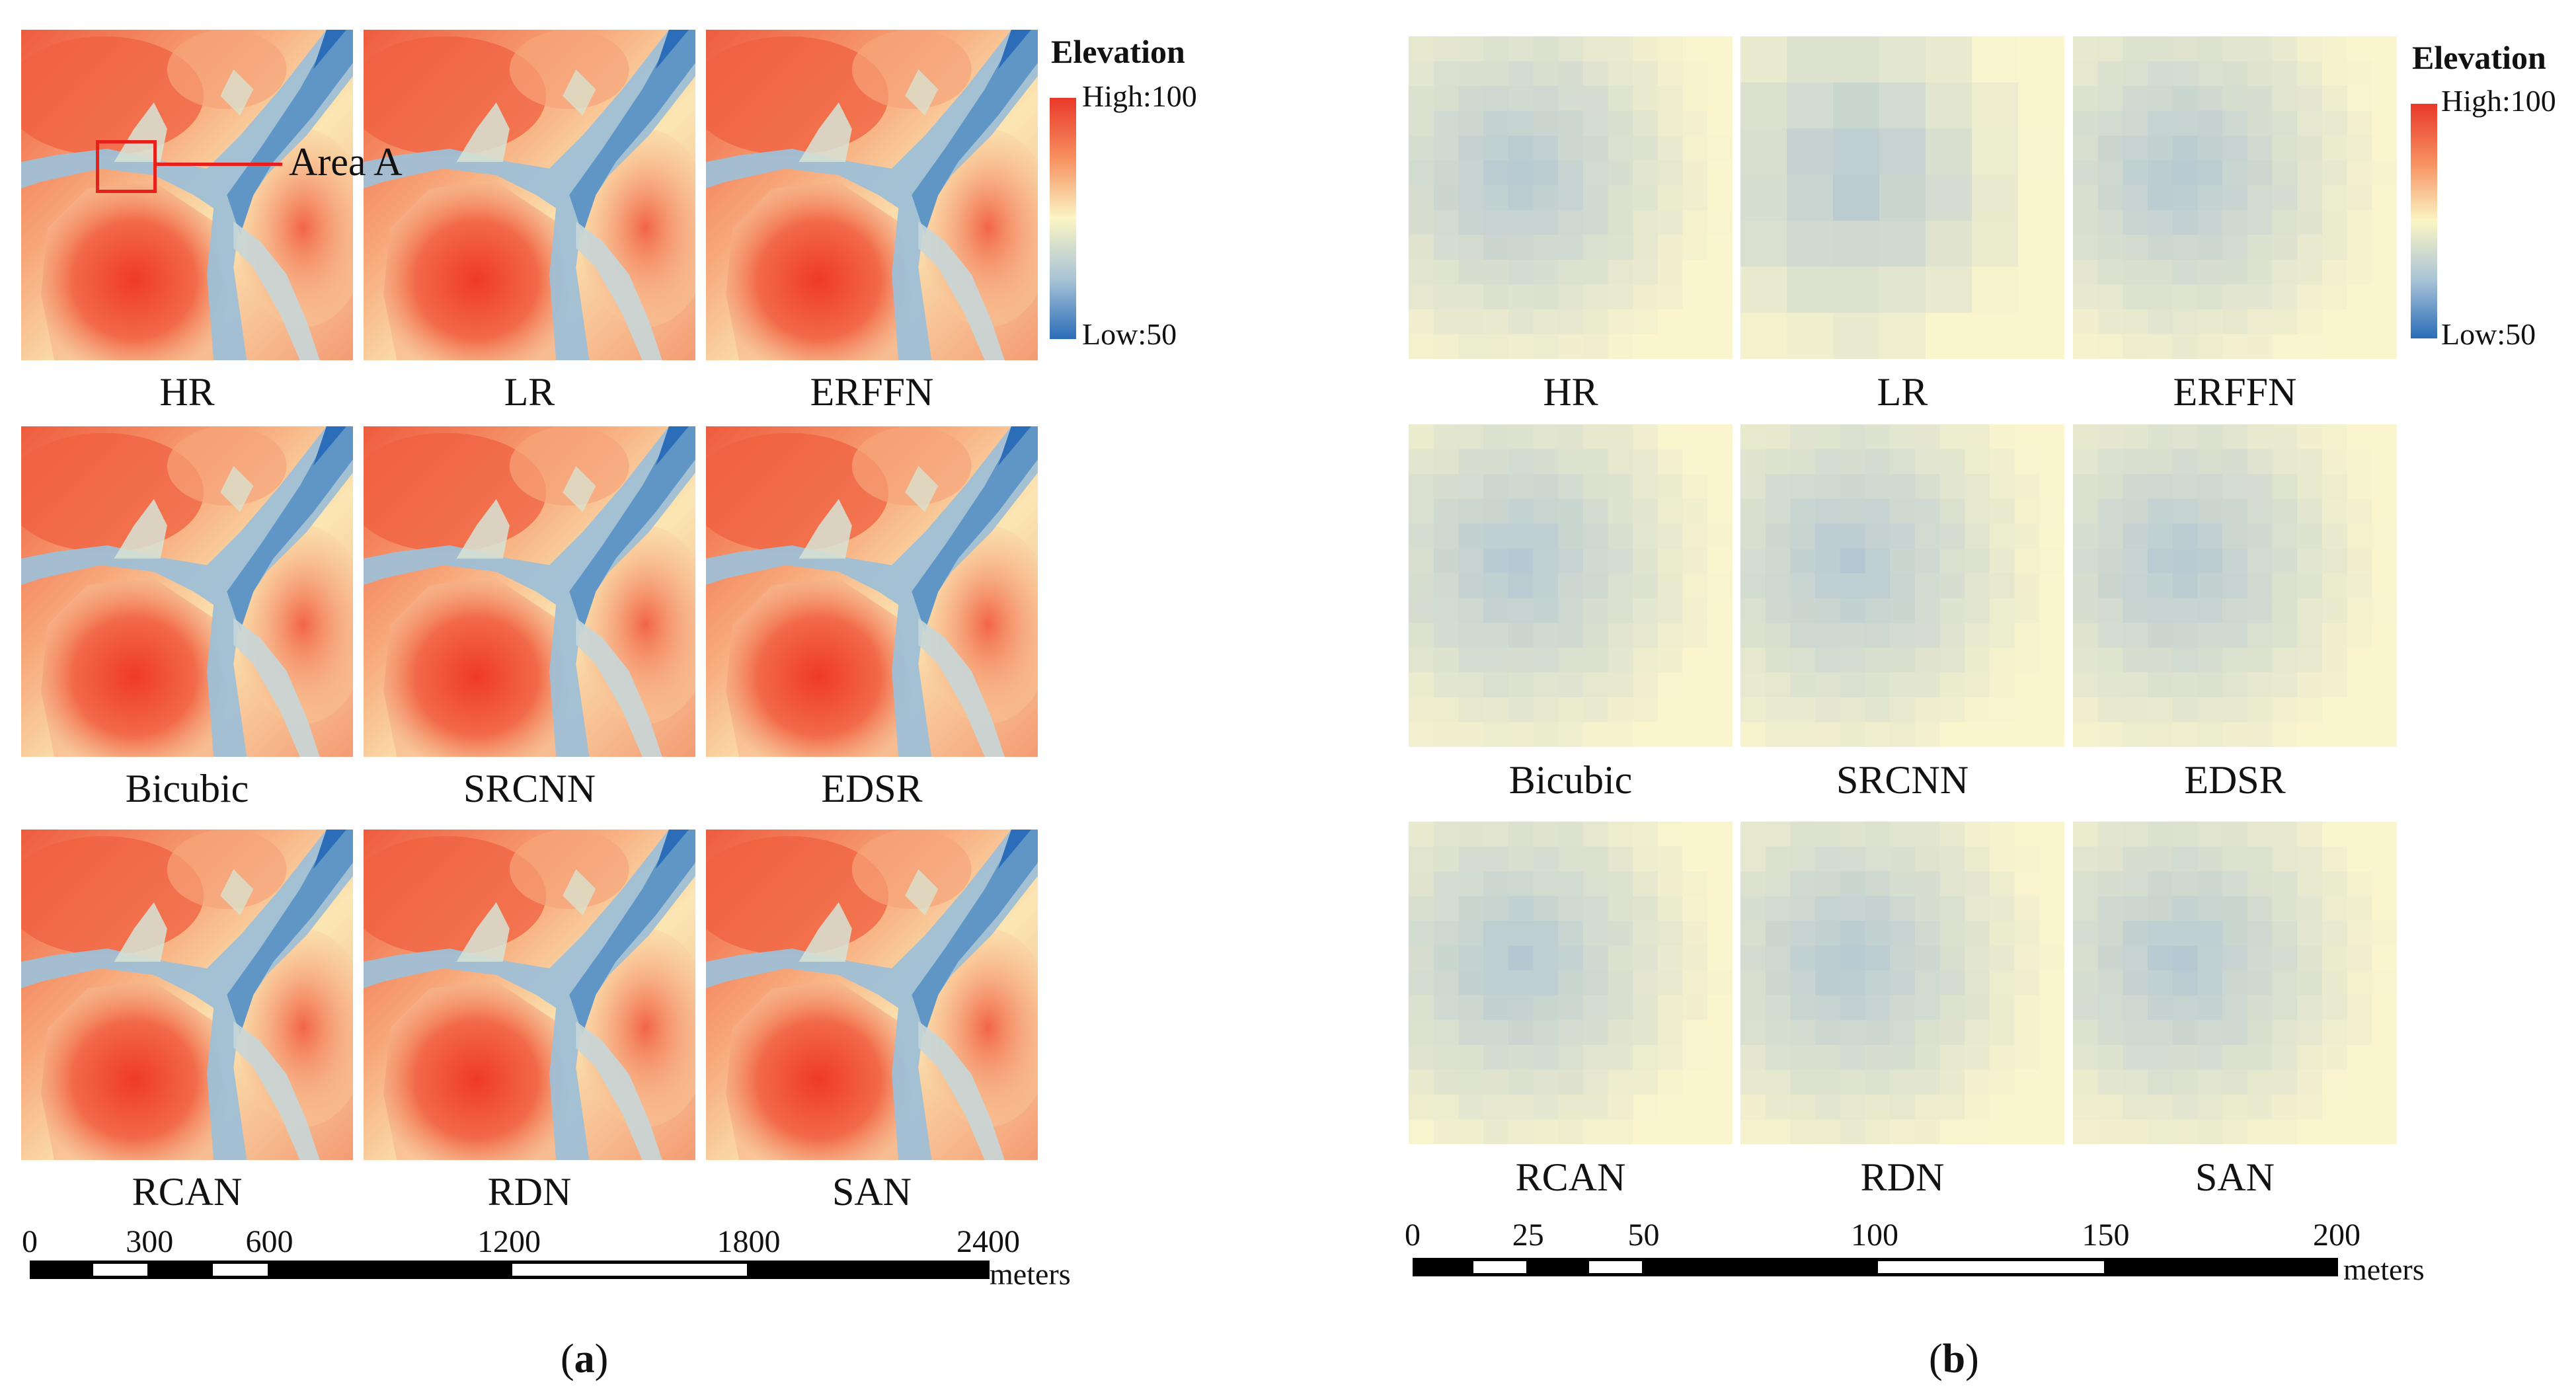 This screenshot has width=2576, height=1398. Describe the element at coordinates (1528, 1235) in the screenshot. I see `scale-tick-label: 25` at that location.